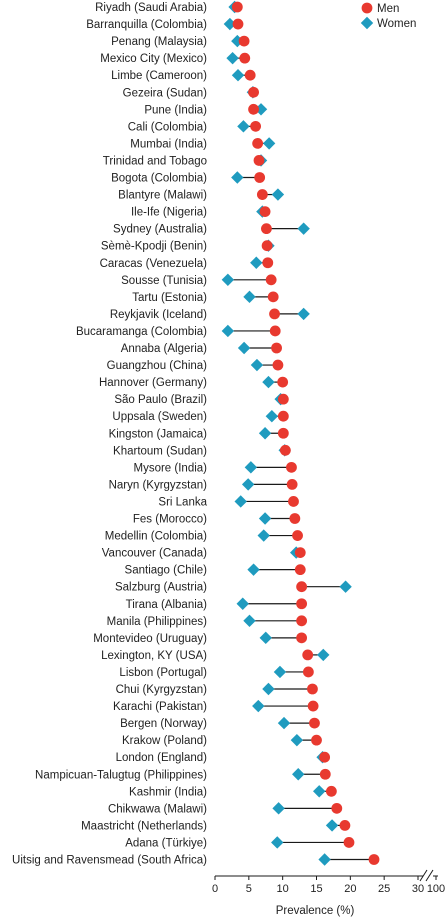 The height and width of the screenshot is (924, 446). What do you see at coordinates (283, 889) in the screenshot?
I see `x-tick-label: 10` at bounding box center [283, 889].